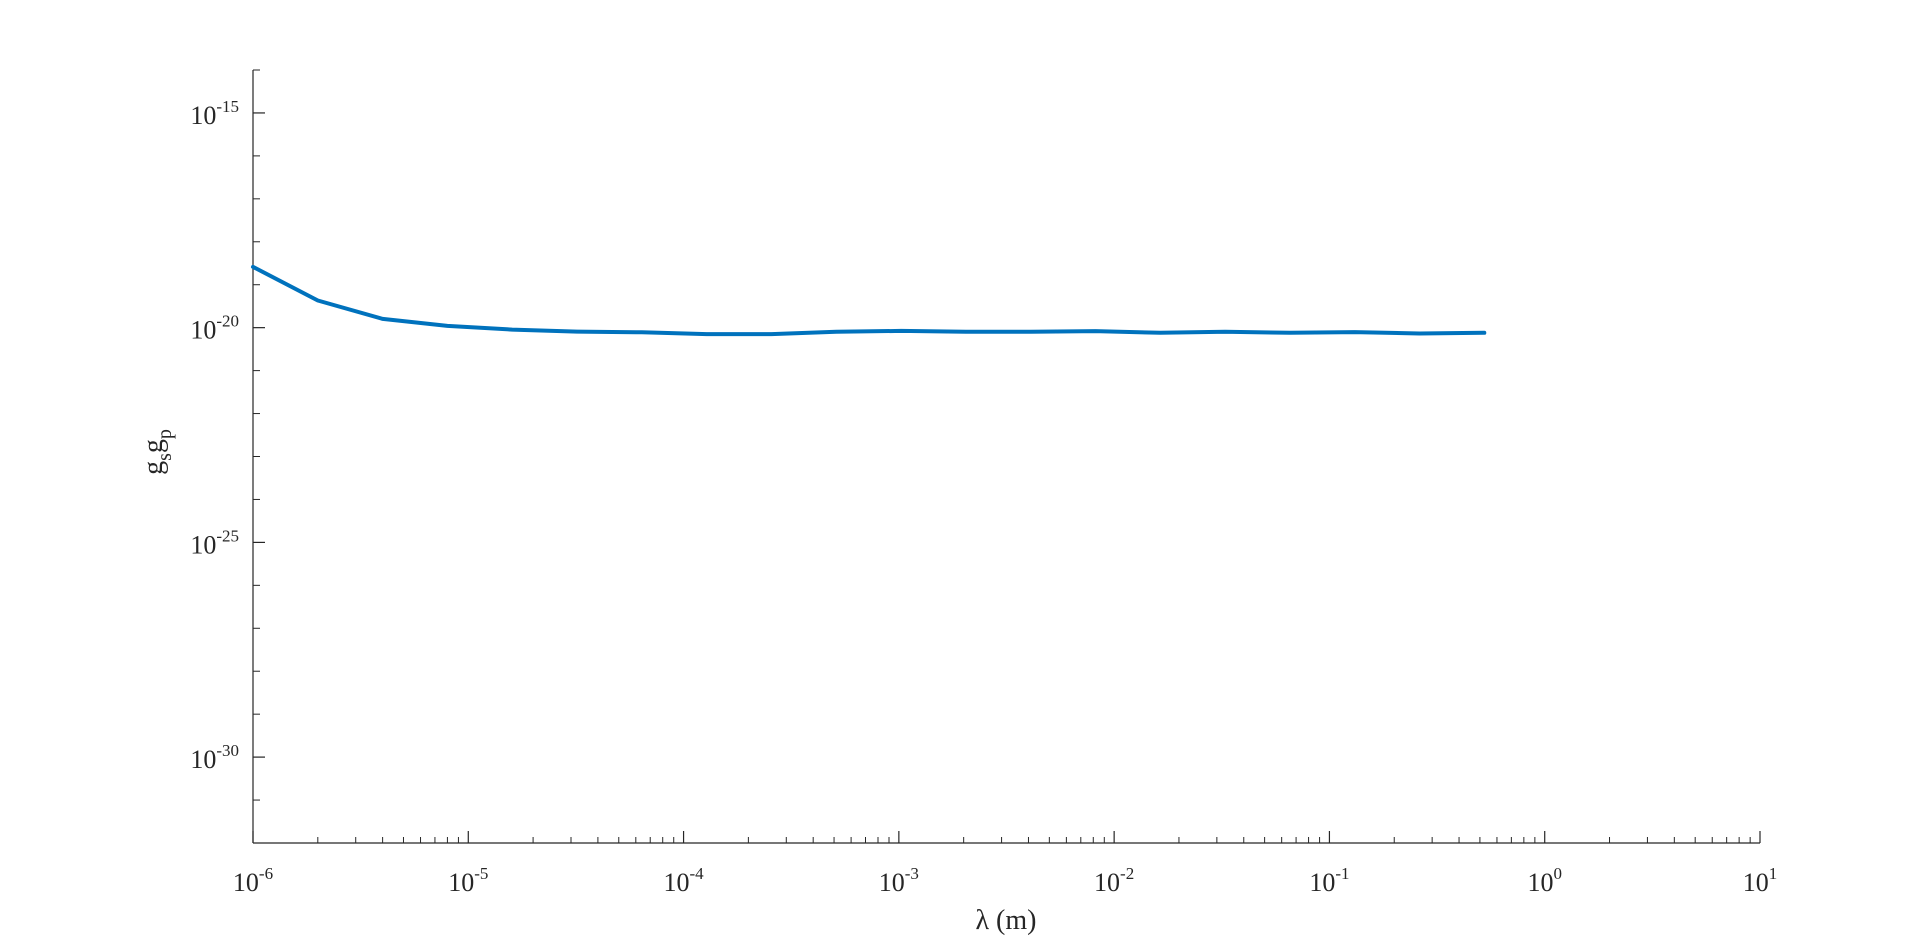 This screenshot has width=1920, height=937. What do you see at coordinates (153, 446) in the screenshot?
I see `y-axis-label-g2: g` at bounding box center [153, 446].